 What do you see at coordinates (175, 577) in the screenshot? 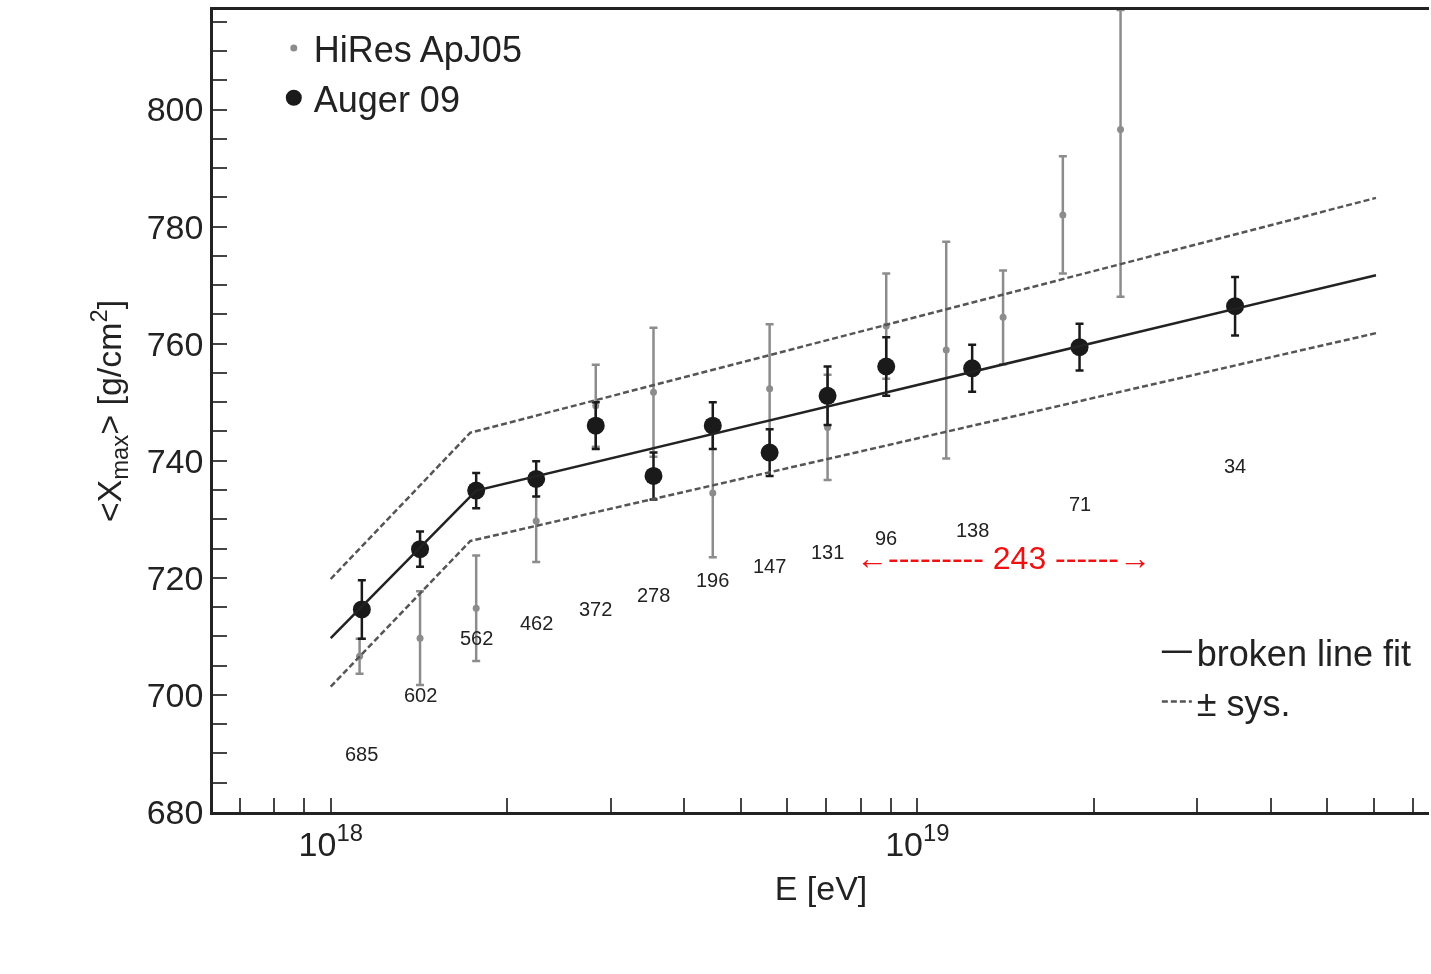
I see `y-tick-label: 720` at bounding box center [175, 577].